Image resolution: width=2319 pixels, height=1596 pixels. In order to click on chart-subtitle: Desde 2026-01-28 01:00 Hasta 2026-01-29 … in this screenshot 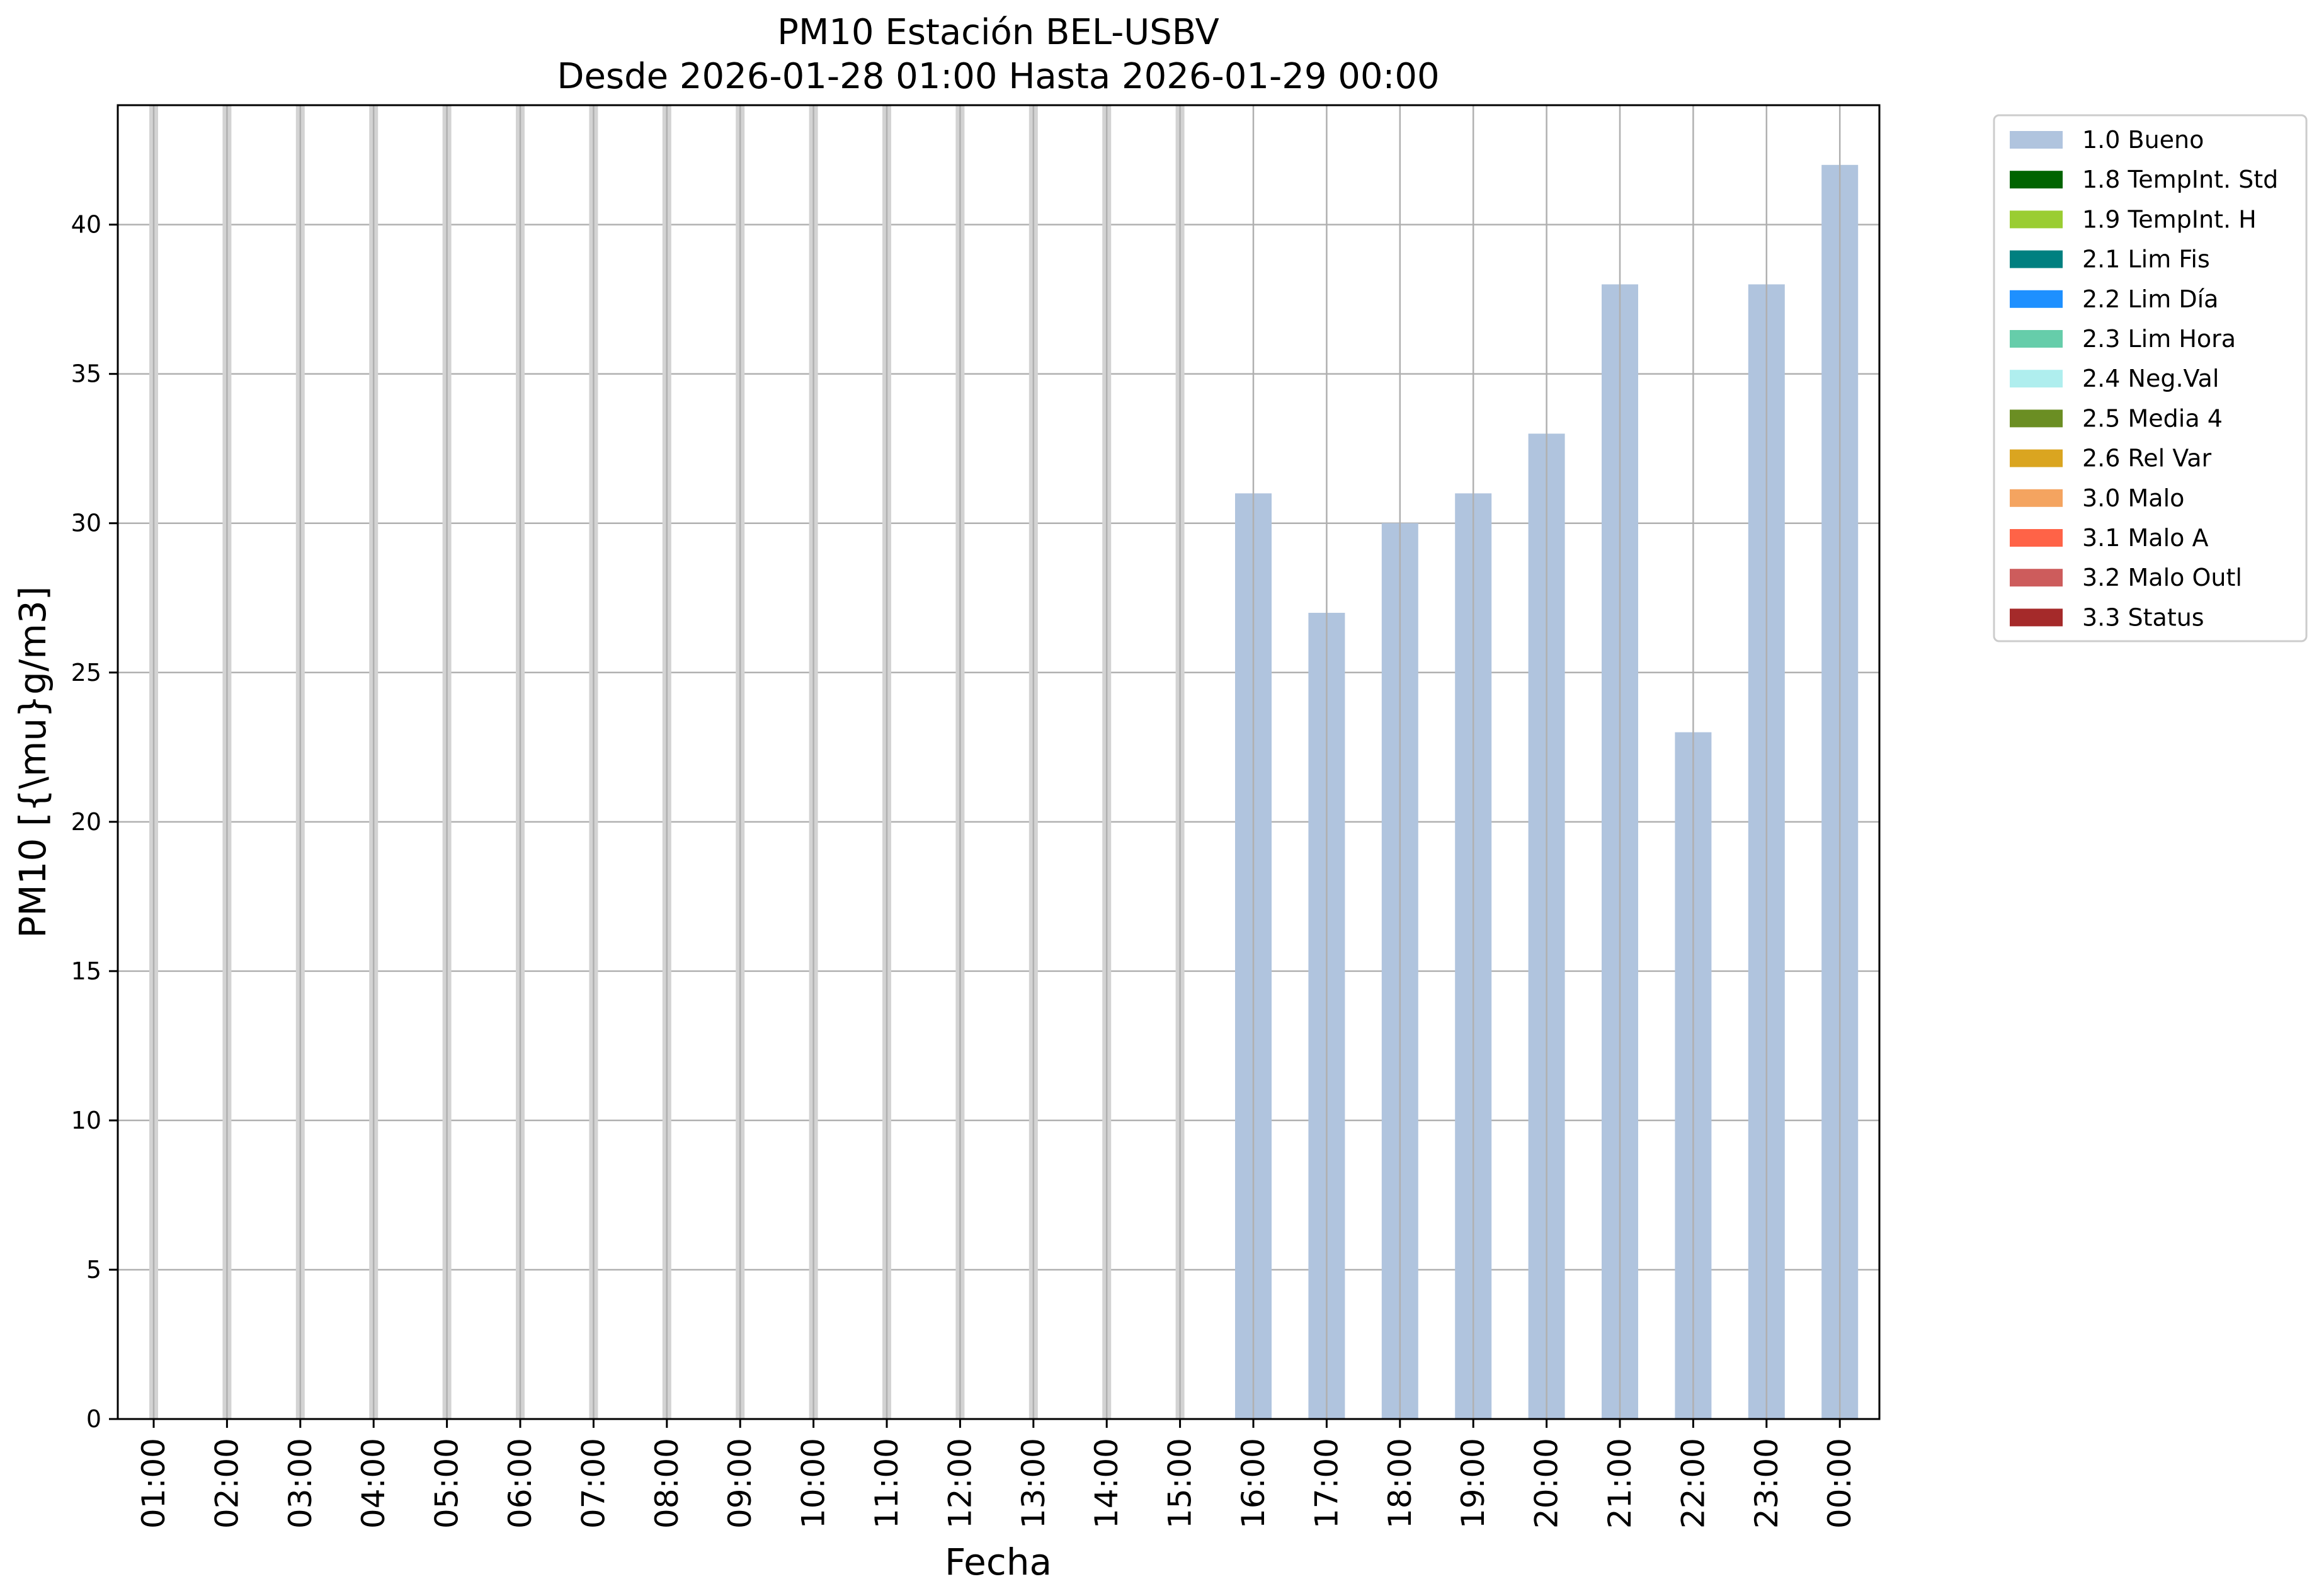, I will do `click(998, 76)`.